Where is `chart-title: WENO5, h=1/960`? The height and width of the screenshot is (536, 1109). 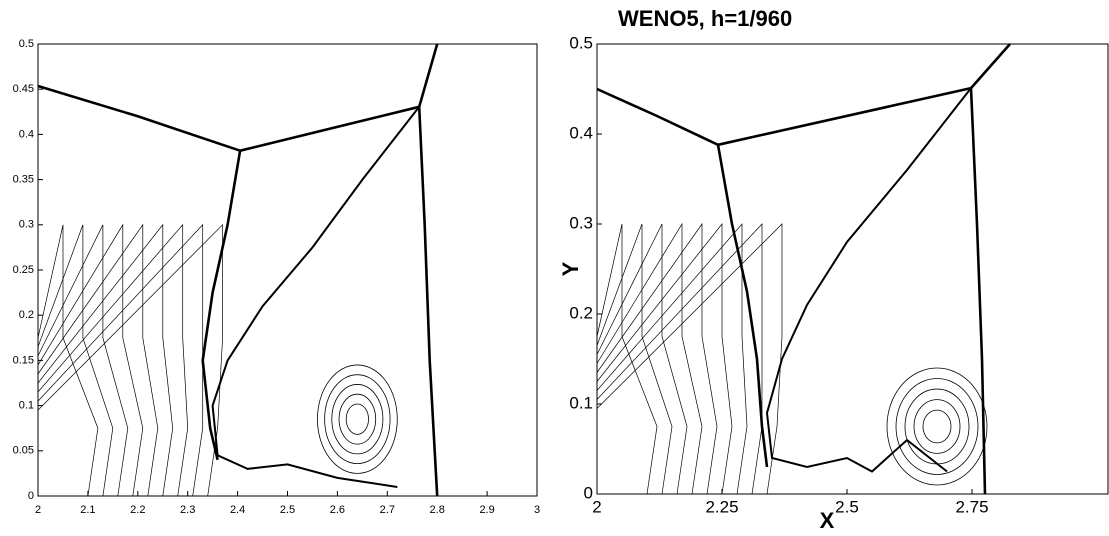 chart-title: WENO5, h=1/960 is located at coordinates (705, 18).